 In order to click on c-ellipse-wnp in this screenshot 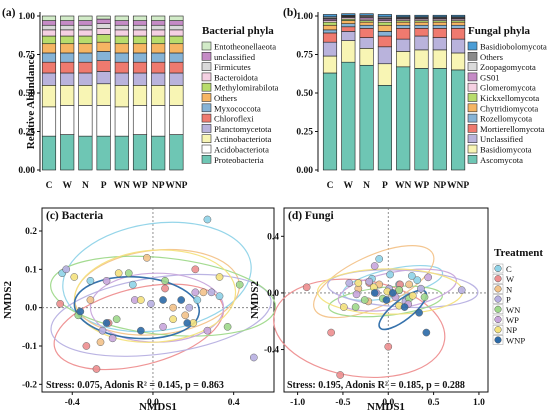, I will do `click(137, 307)`.